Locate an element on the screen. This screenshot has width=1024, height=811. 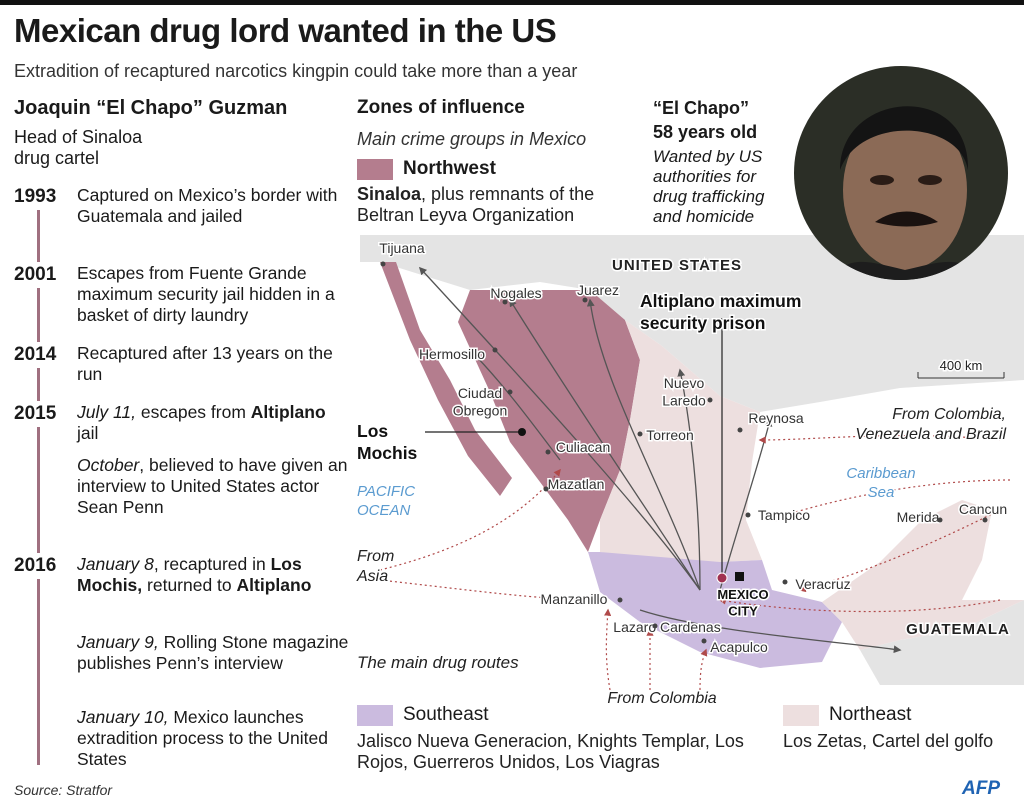
map-label: Manzanillo is located at coordinates (574, 599).